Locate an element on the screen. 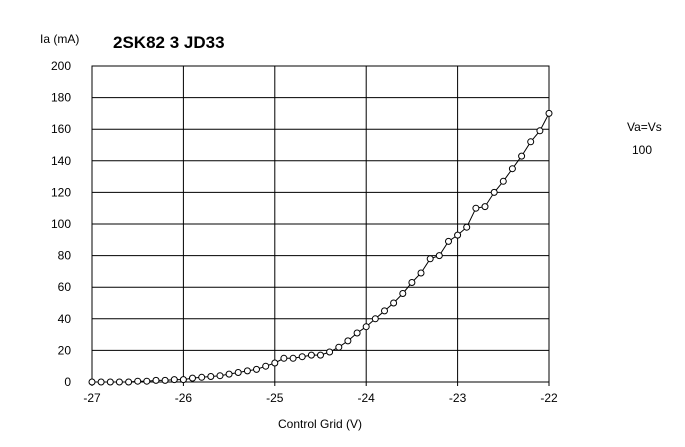 The height and width of the screenshot is (447, 685). x-tick-label: -27 is located at coordinates (92, 398).